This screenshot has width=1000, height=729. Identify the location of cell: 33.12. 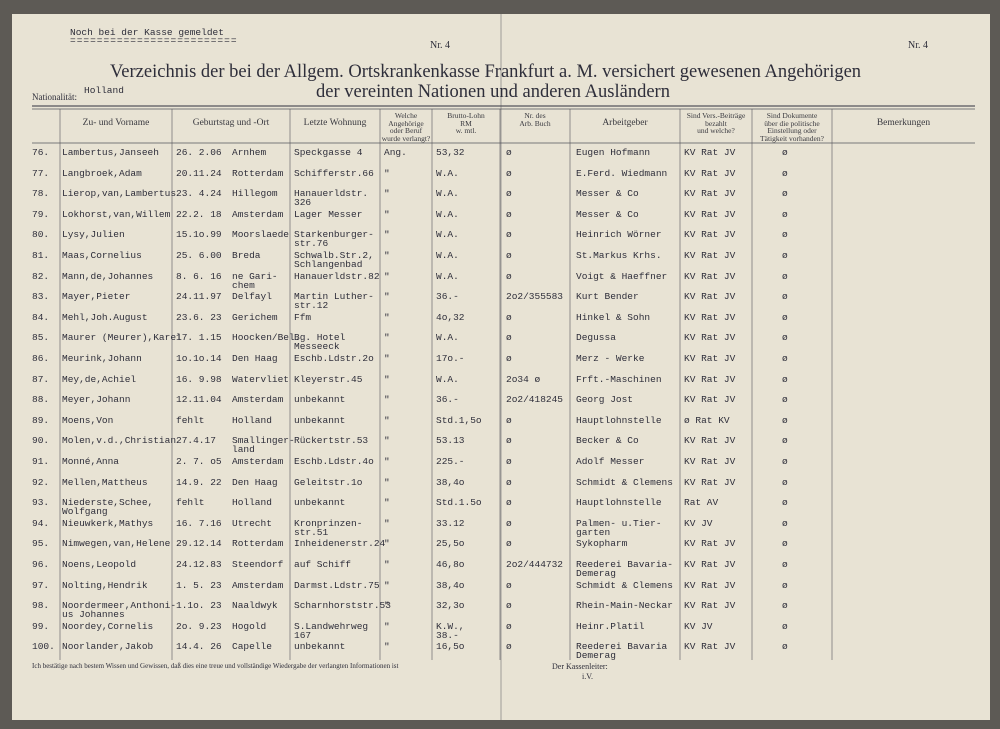
(450, 523).